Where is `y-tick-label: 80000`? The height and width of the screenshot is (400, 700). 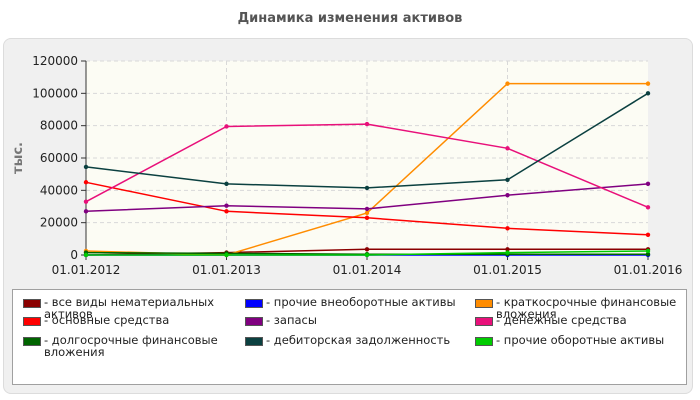
y-tick-label: 80000 is located at coordinates (59, 126).